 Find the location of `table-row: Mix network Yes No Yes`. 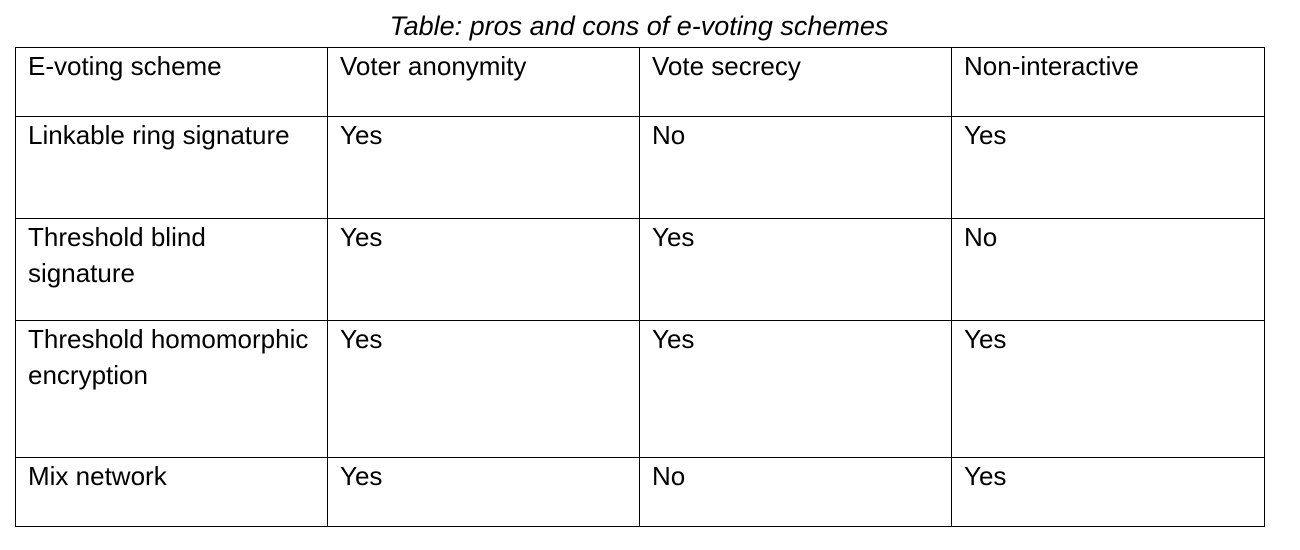

table-row: Mix network Yes No Yes is located at coordinates (640, 492).